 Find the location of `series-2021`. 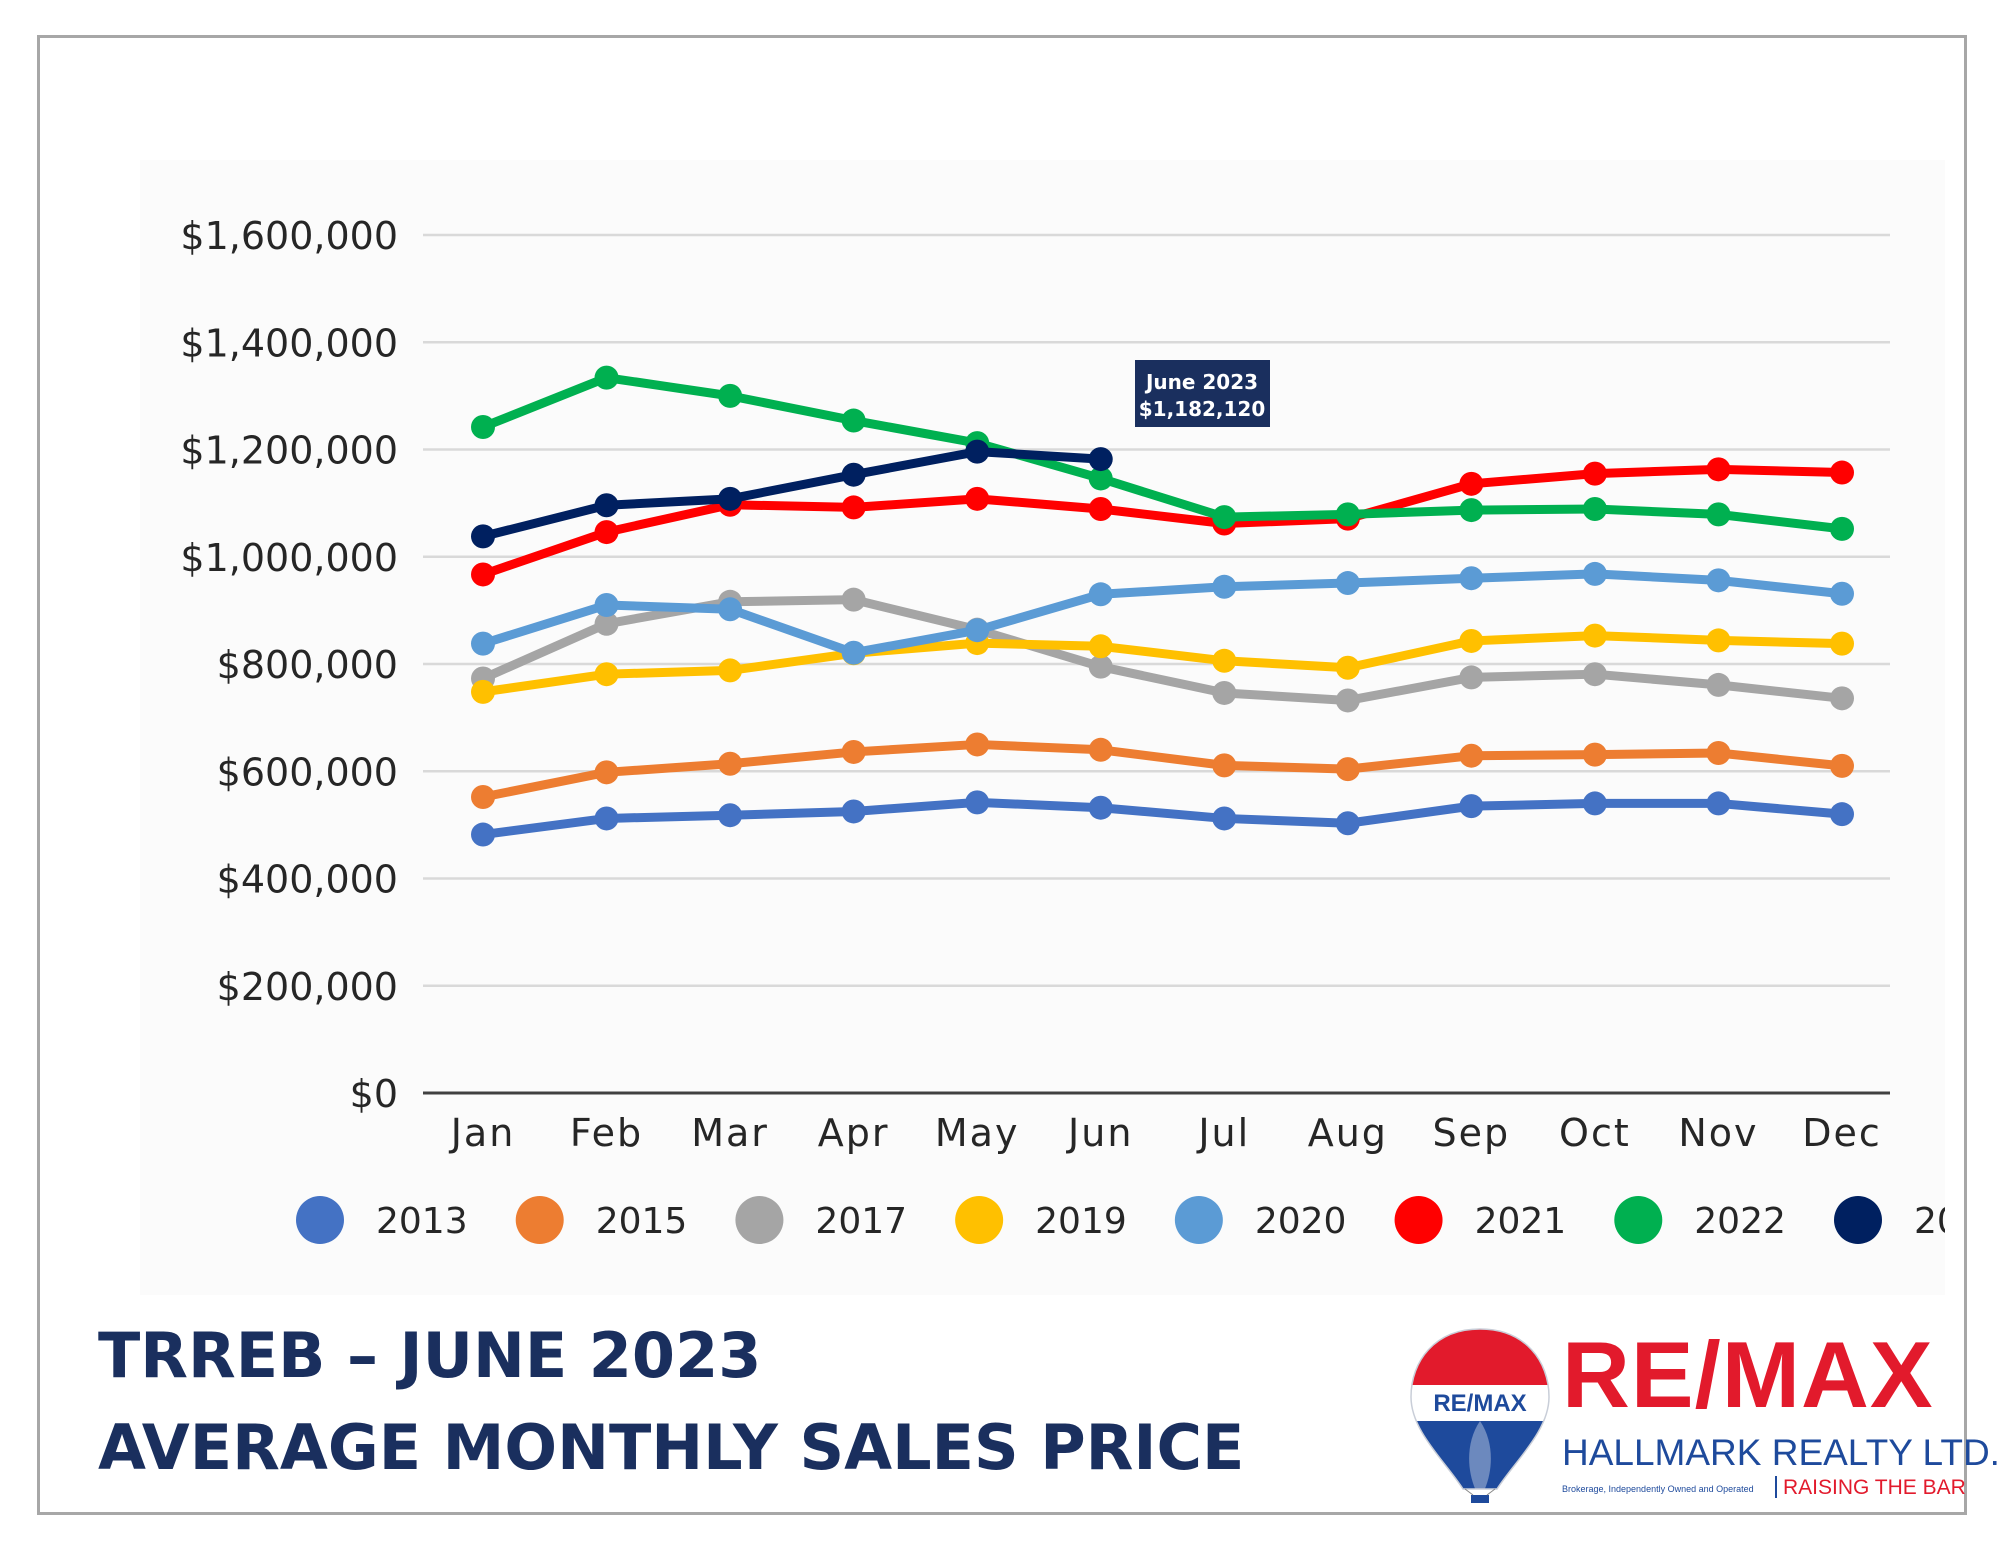

series-2021 is located at coordinates (1162, 522).